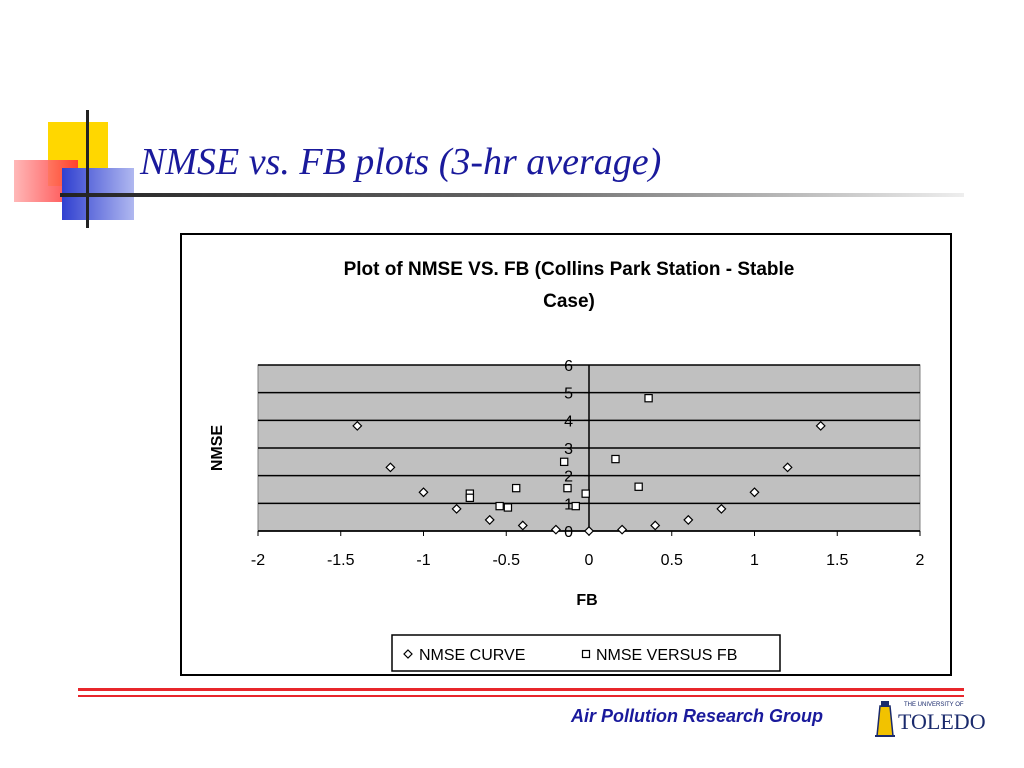 The width and height of the screenshot is (1024, 768). Describe the element at coordinates (920, 560) in the screenshot. I see `x-tick-label: 2` at that location.